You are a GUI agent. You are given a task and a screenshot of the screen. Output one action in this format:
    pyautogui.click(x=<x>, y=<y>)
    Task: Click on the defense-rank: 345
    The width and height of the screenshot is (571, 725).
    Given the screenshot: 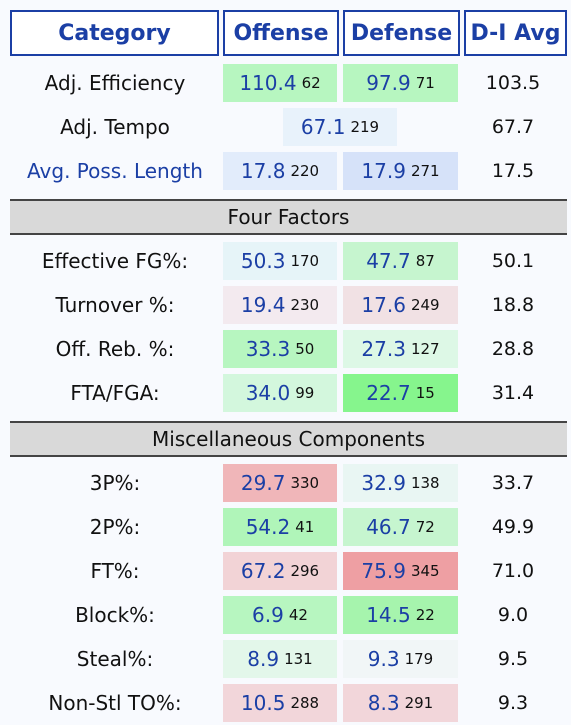 What is the action you would take?
    pyautogui.click(x=425, y=571)
    